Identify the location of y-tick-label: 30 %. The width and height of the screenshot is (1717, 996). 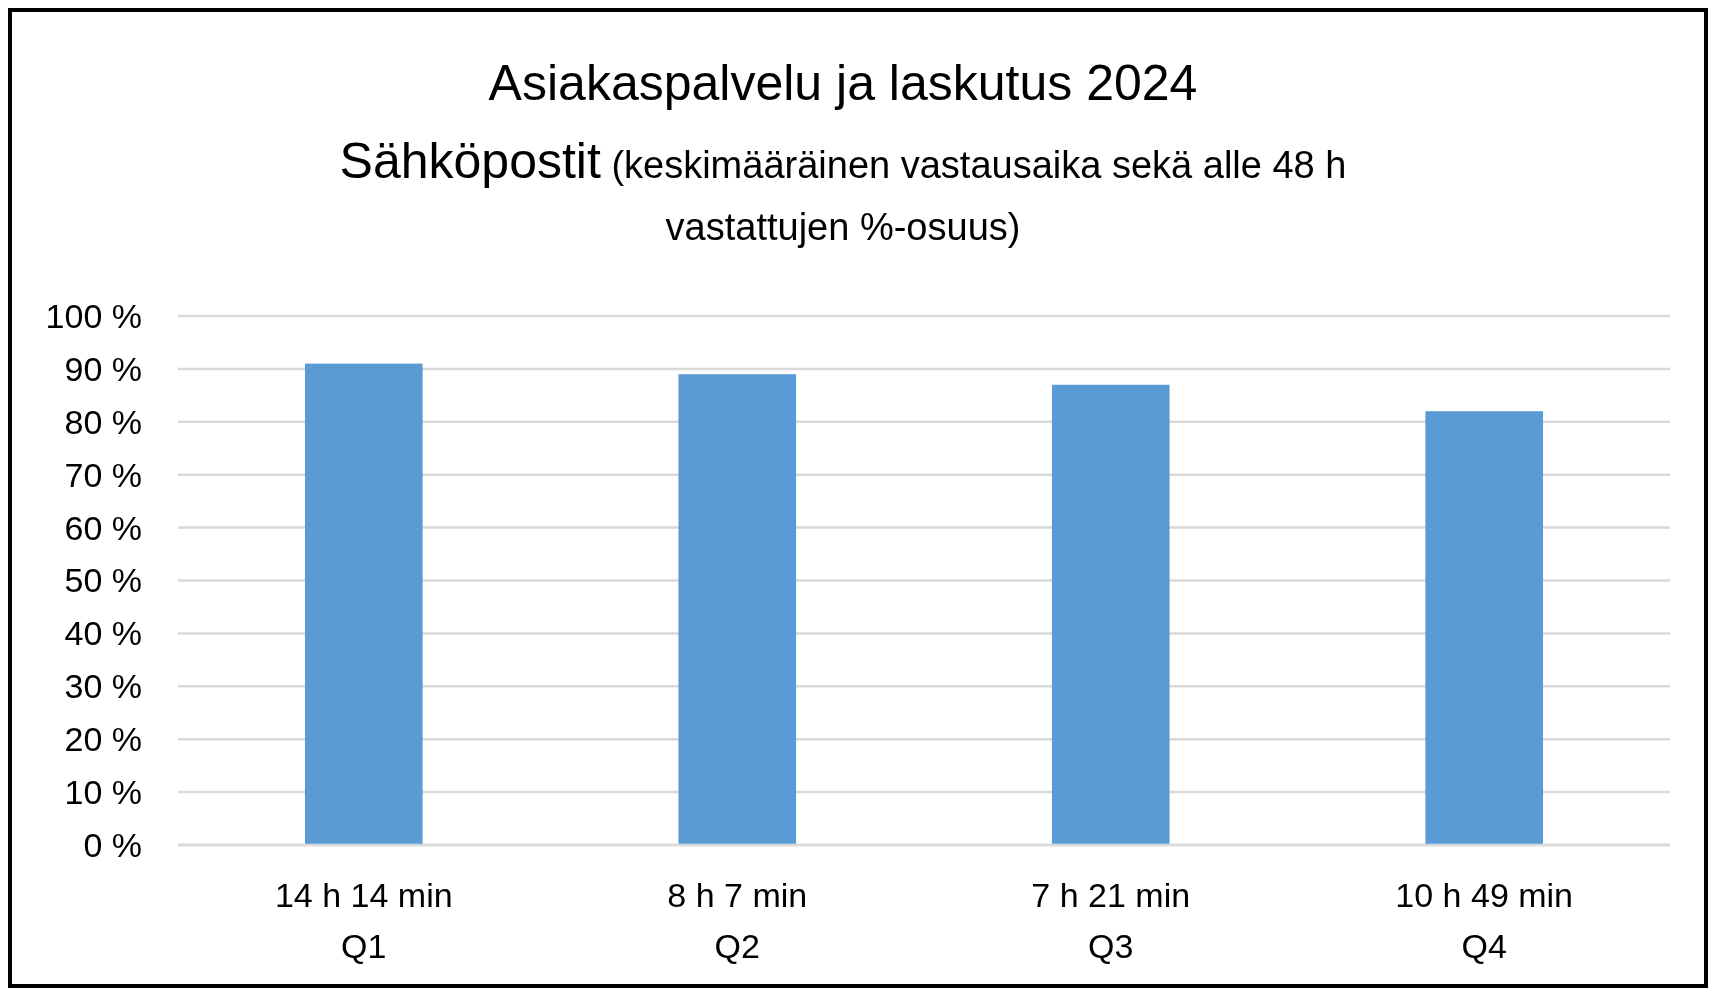
(103, 686).